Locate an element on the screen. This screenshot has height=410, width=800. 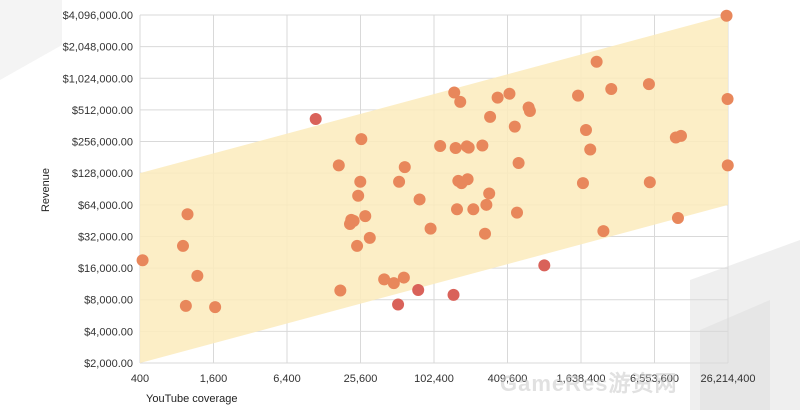
y-tick-label: $4,000.00 is located at coordinates (108, 332).